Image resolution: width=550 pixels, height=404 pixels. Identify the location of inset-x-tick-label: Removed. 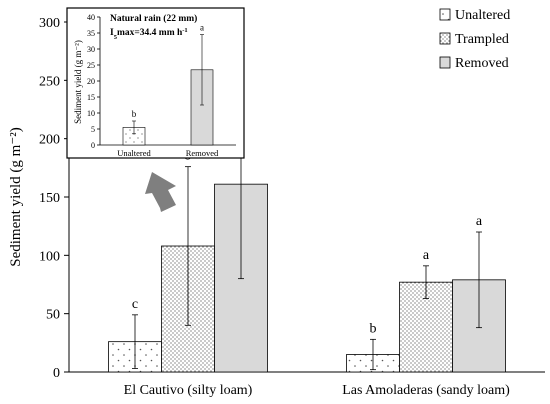
(202, 153).